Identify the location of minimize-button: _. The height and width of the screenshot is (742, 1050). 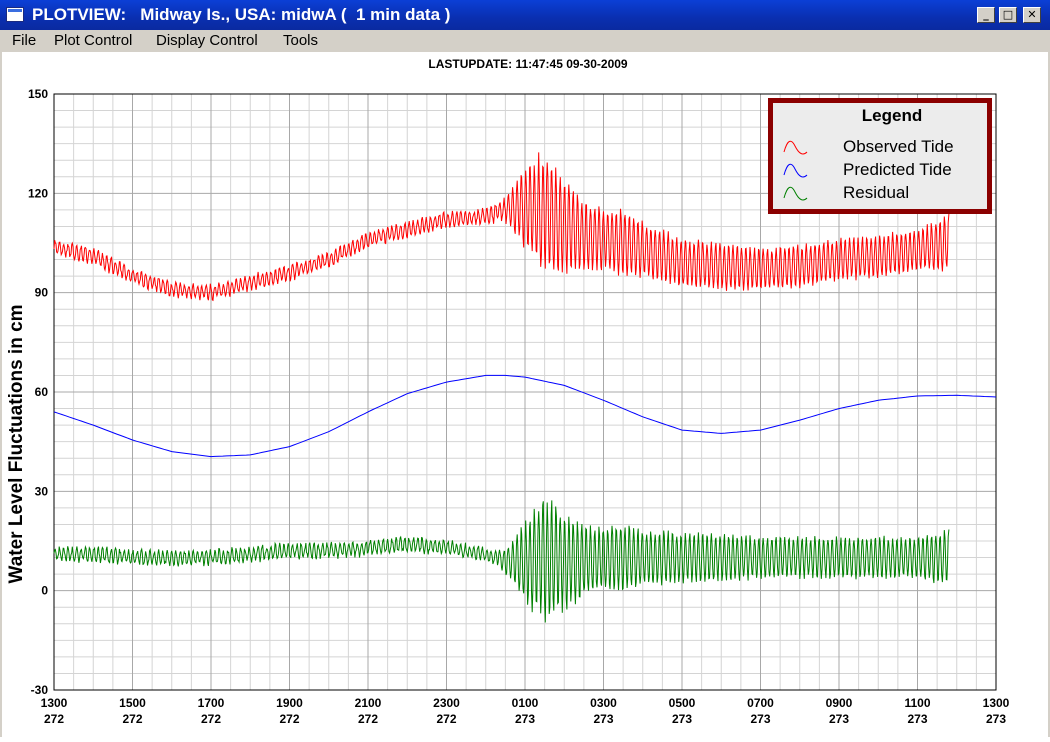
(986, 15).